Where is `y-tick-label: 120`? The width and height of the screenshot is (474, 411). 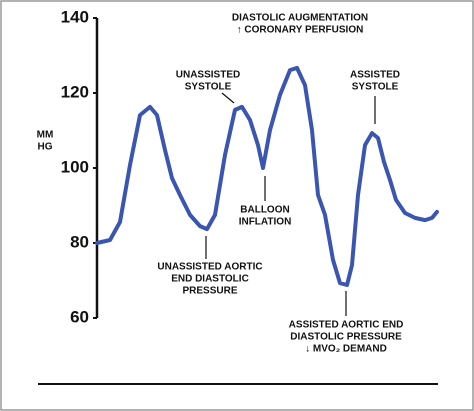 y-tick-label: 120 is located at coordinates (75, 91).